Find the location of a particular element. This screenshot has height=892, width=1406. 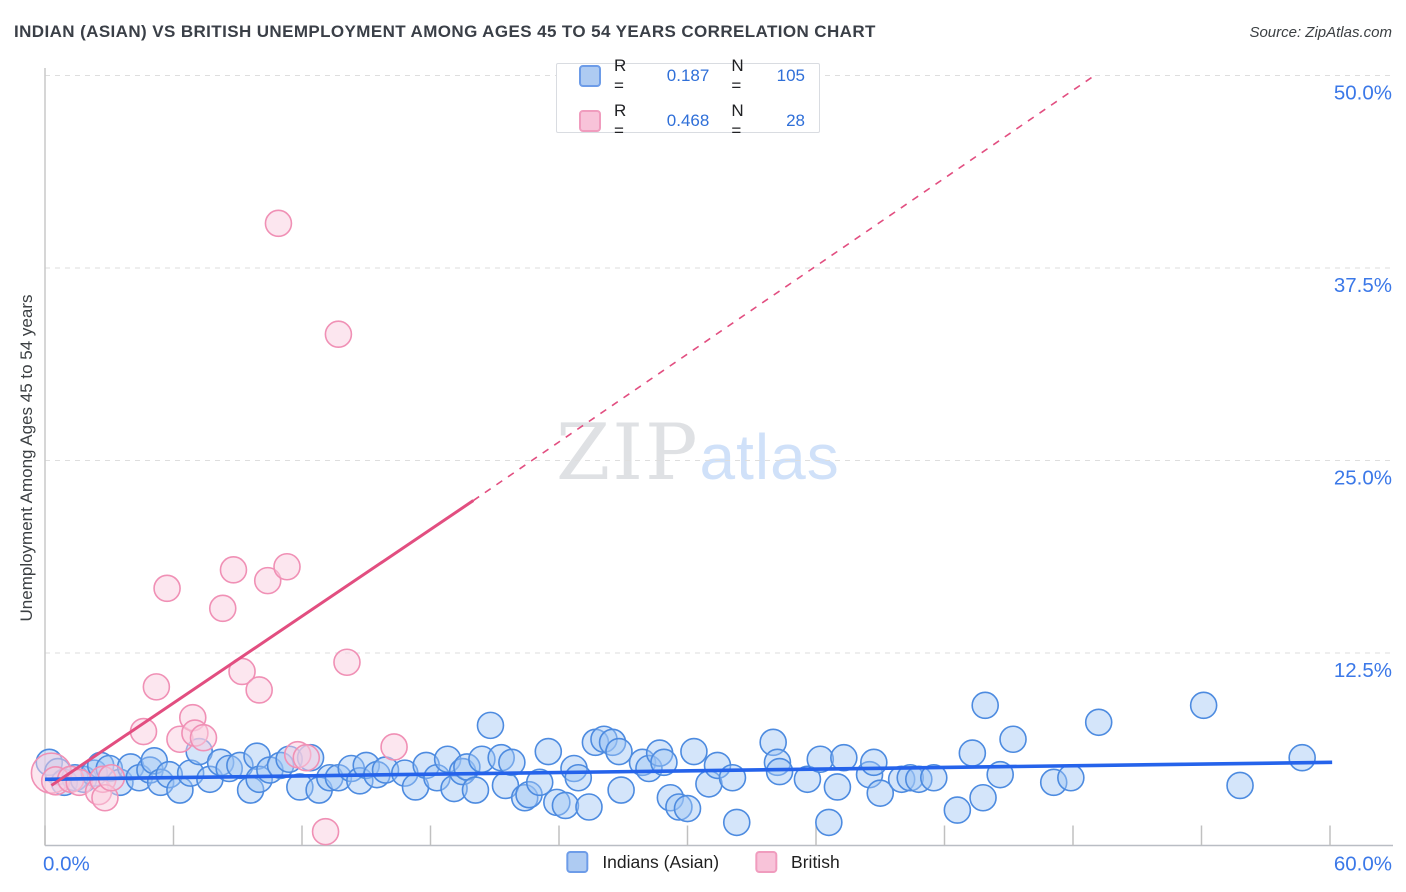

british-trendline is located at coordinates (262, 643).